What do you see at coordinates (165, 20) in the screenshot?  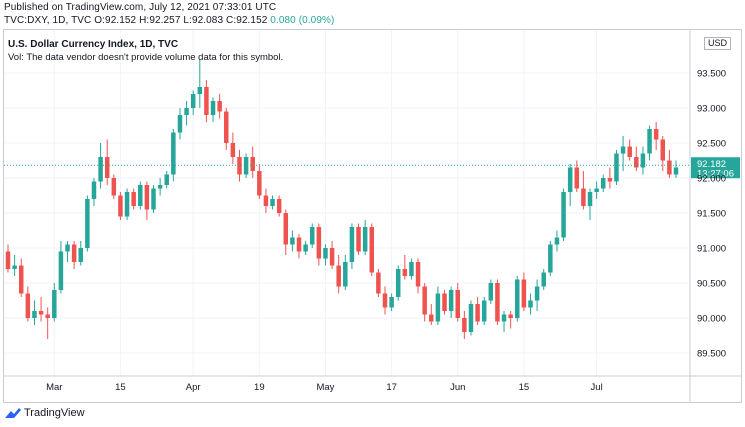 I see `ohlc-high-value: 92.257` at bounding box center [165, 20].